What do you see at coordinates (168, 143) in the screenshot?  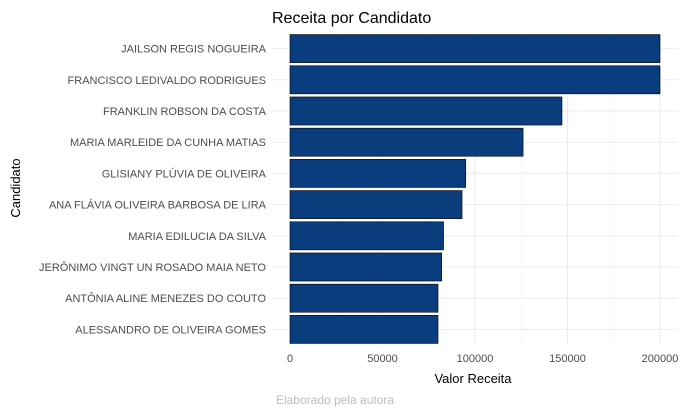 I see `y-tick-label: MARIA MARLEIDE DA CUNHA MATIAS` at bounding box center [168, 143].